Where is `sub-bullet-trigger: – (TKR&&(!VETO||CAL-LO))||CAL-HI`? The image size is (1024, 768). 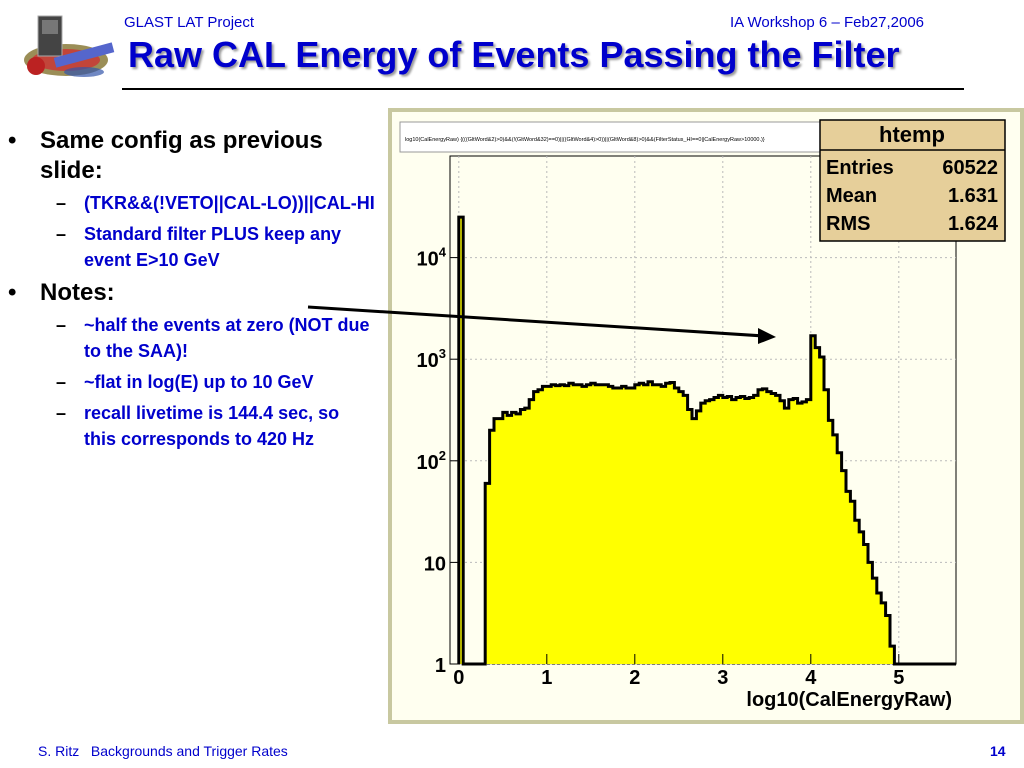
sub-bullet-trigger: – (TKR&&(!VETO||CAL-LO))||CAL-HI is located at coordinates (215, 203).